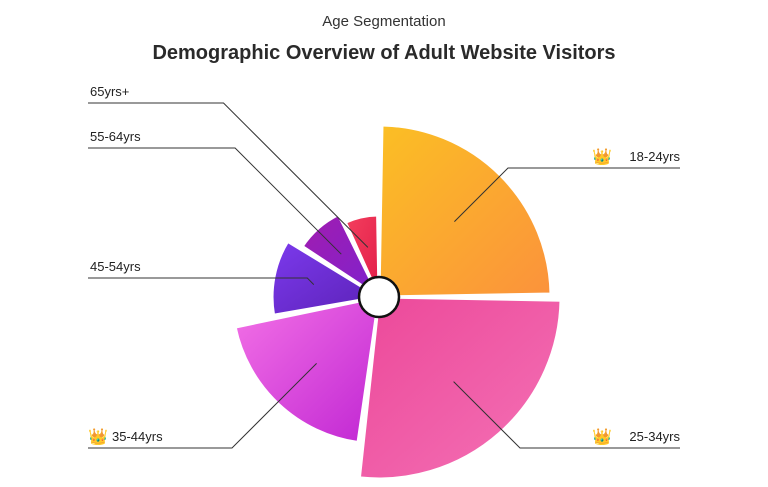  I want to click on pie-slice-55-64yrs, so click(340, 256).